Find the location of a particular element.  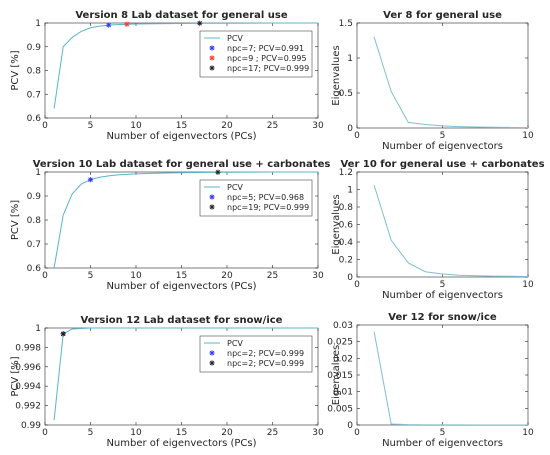

legend-entry: npc=19; PCV=0.999 is located at coordinates (268, 207).